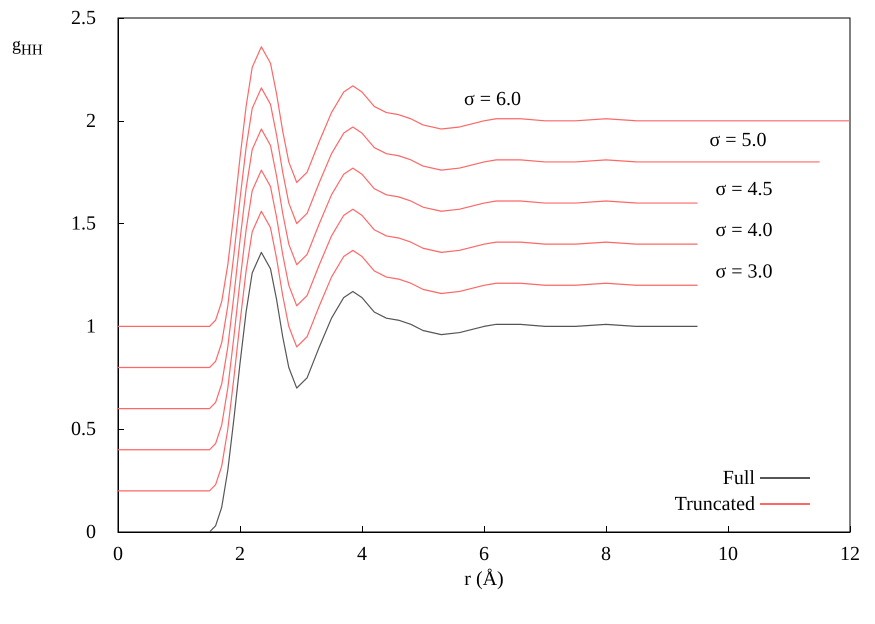  I want to click on annotation: σ = 4.0, so click(744, 230).